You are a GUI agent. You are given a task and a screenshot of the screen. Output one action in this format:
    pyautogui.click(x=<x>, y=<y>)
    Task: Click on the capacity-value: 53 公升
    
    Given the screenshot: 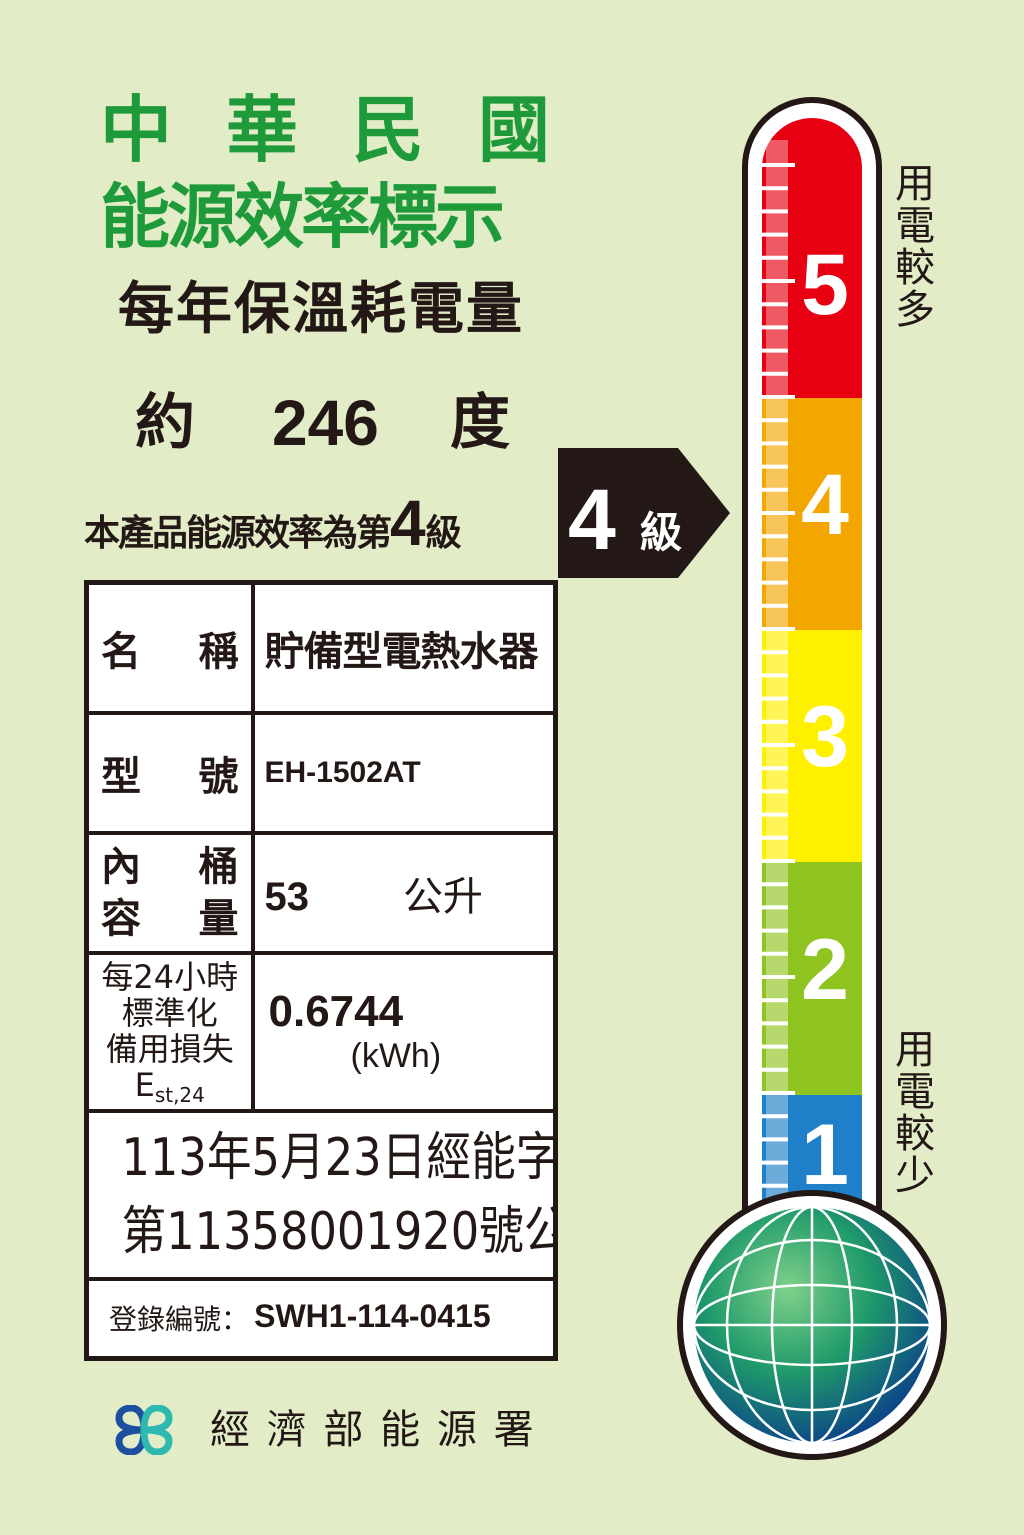 What is the action you would take?
    pyautogui.click(x=404, y=892)
    